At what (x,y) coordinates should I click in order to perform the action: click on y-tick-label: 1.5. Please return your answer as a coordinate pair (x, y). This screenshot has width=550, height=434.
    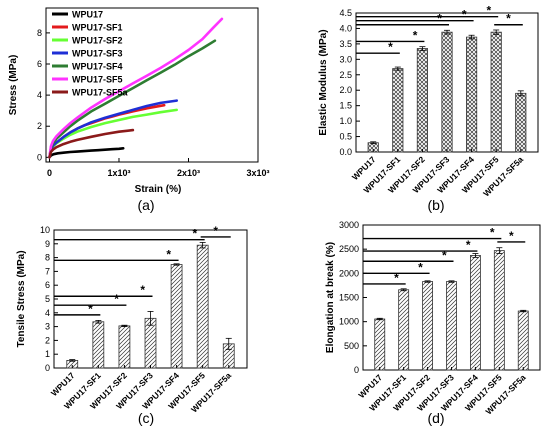
    Looking at the image, I should click on (345, 106).